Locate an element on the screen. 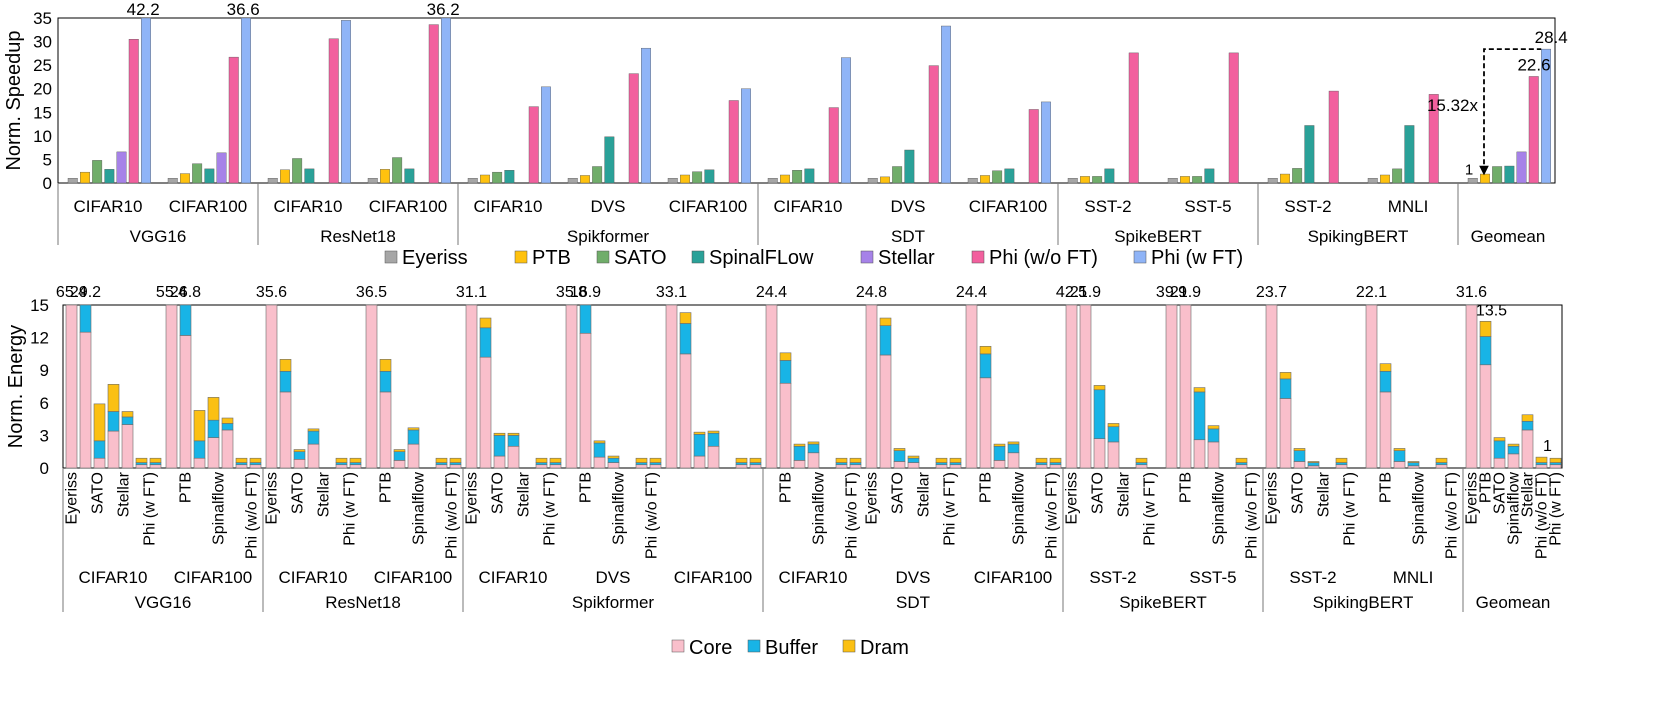 This screenshot has height=702, width=1661. speedup-model-label: Spikformer is located at coordinates (608, 236).